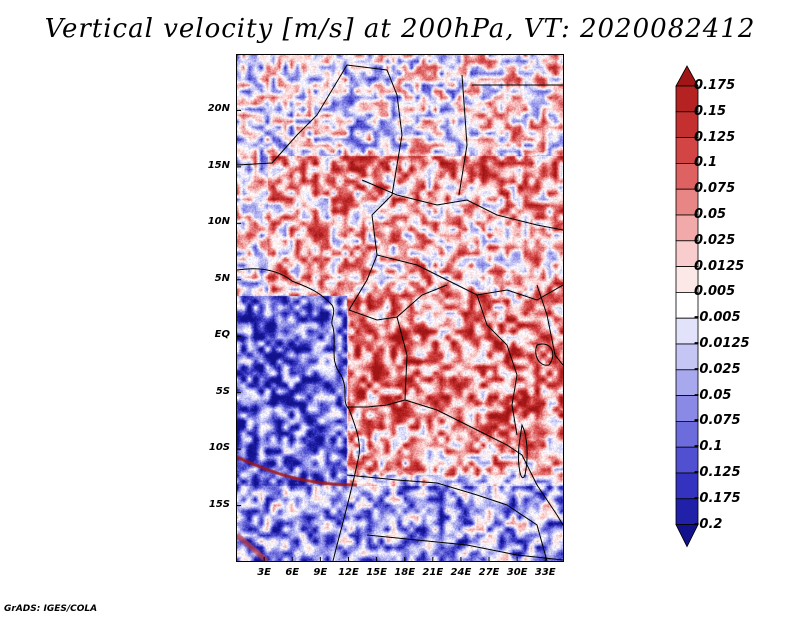 This screenshot has height=618, width=800. I want to click on lon-tick-label: 6E, so click(292, 572).